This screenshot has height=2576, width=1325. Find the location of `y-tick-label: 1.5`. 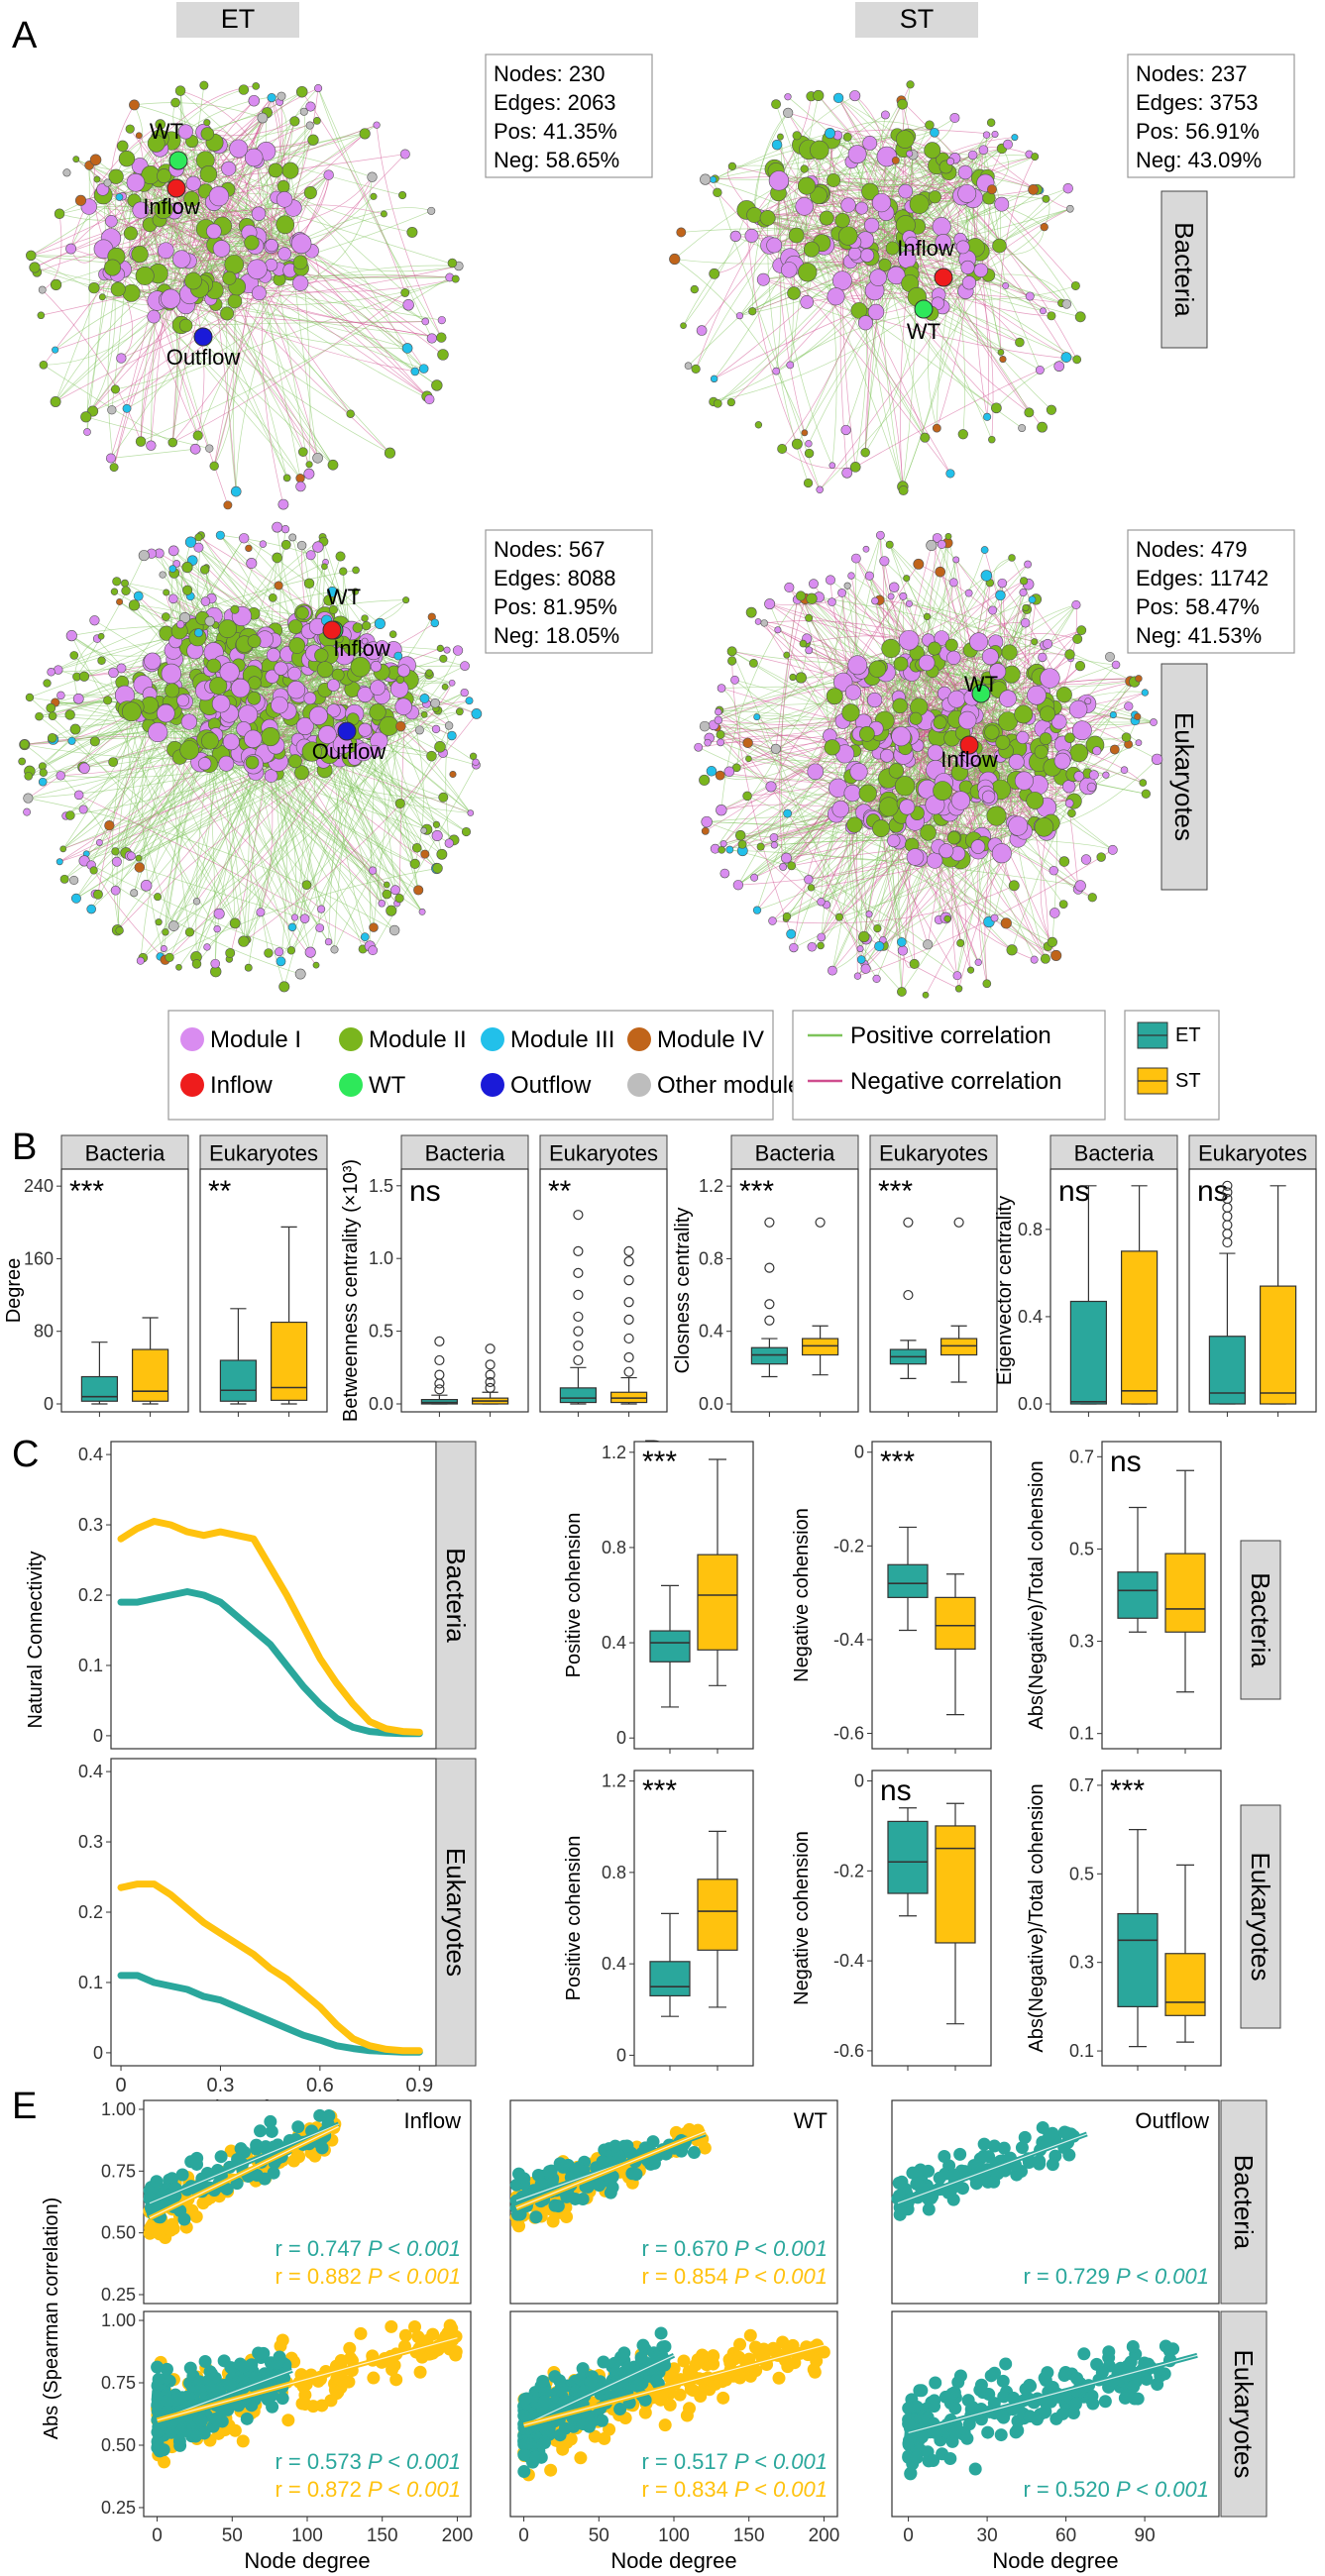

y-tick-label: 1.5 is located at coordinates (381, 1186).